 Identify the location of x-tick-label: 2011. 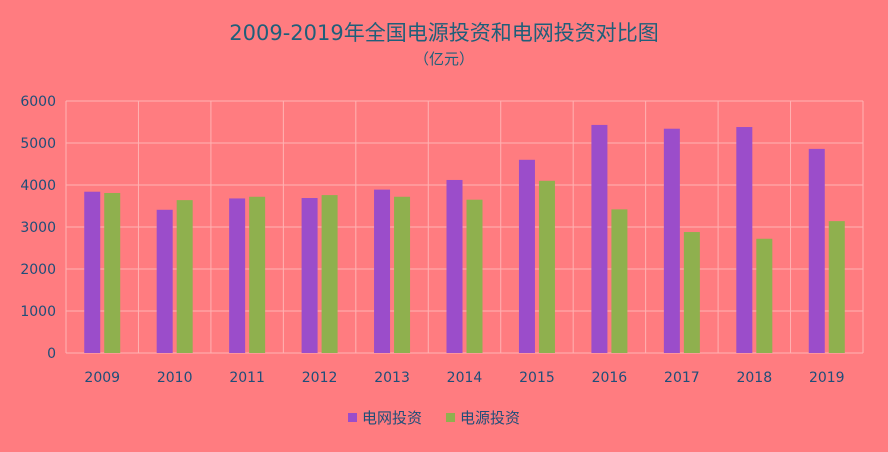
(247, 378).